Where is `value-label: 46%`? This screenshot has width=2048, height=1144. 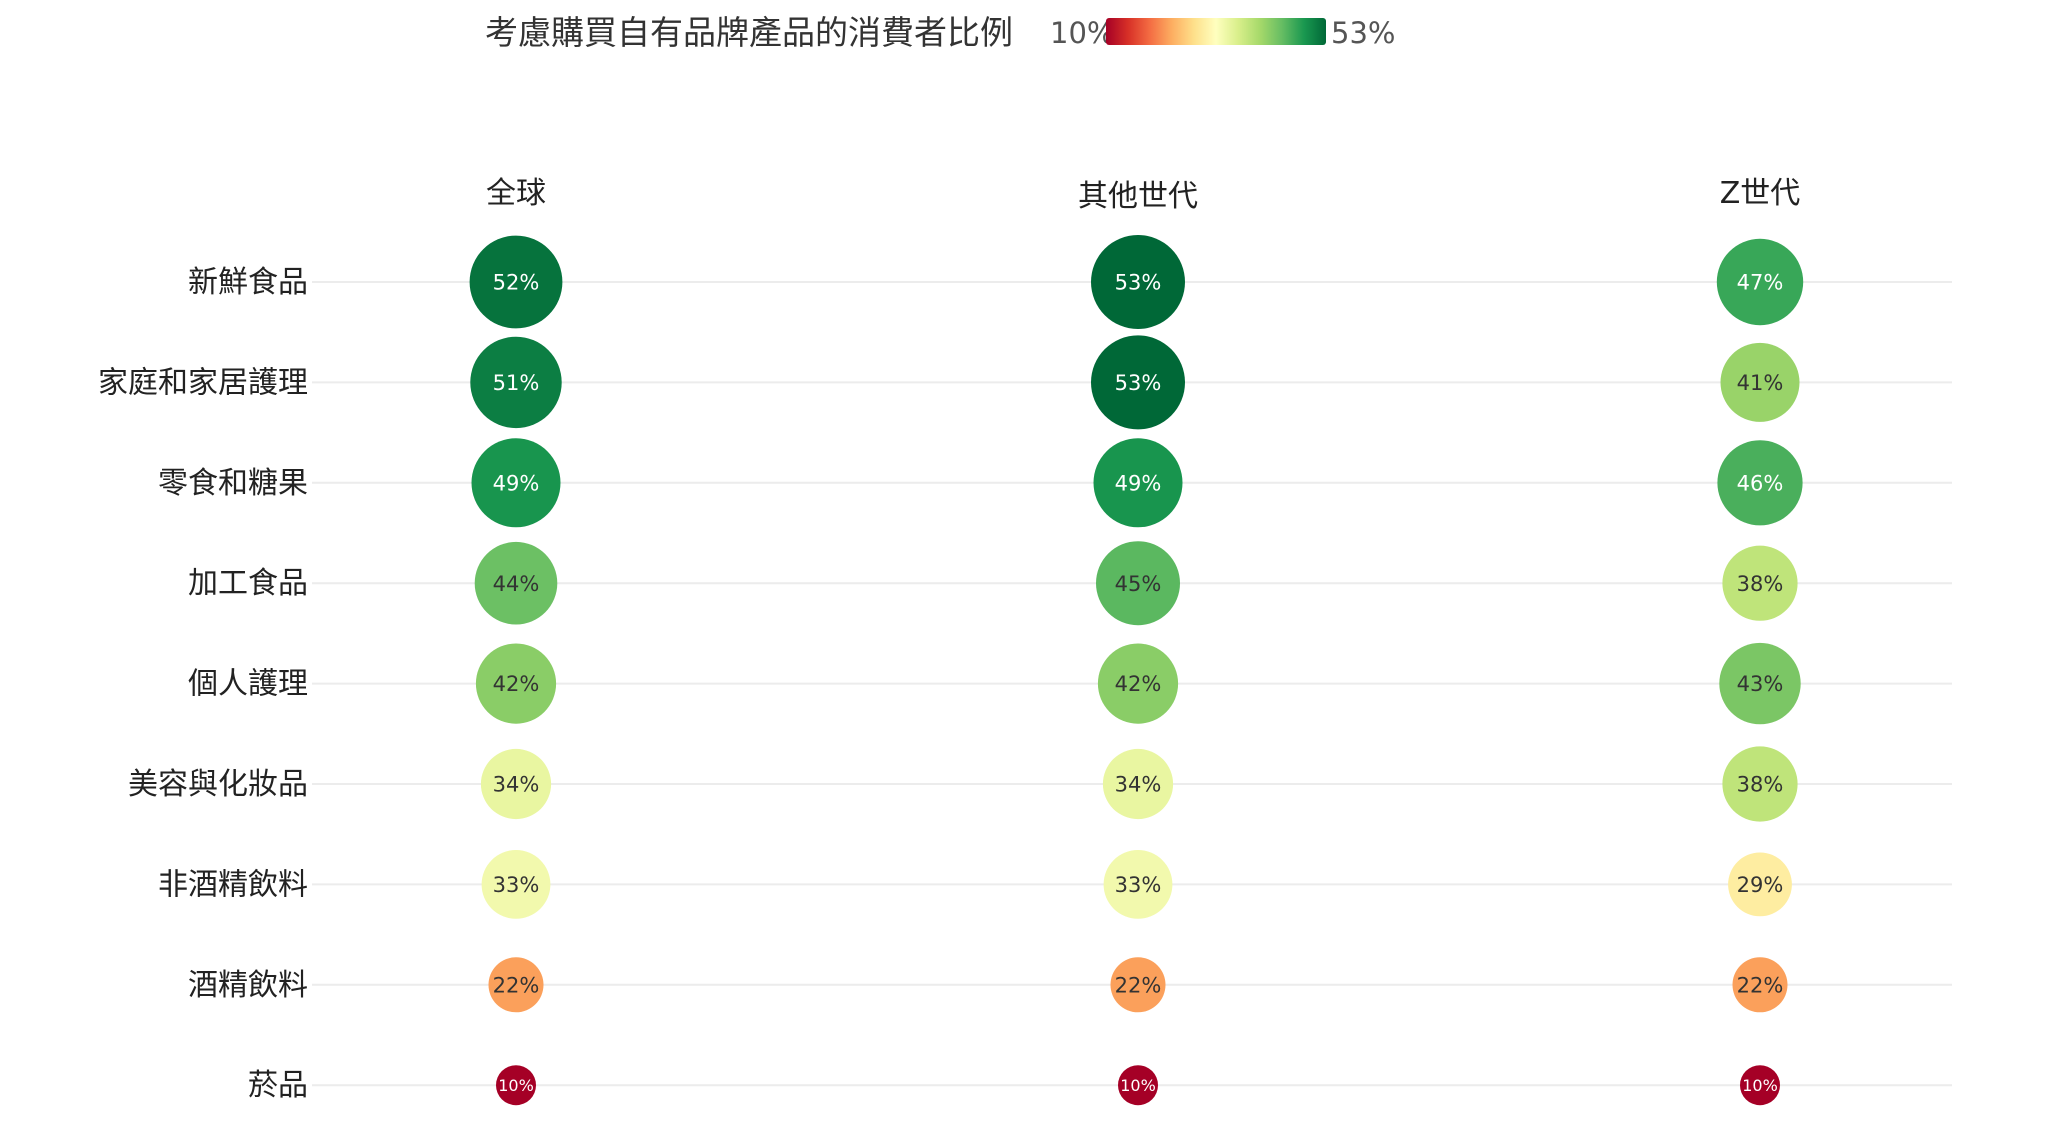
value-label: 46% is located at coordinates (1760, 483).